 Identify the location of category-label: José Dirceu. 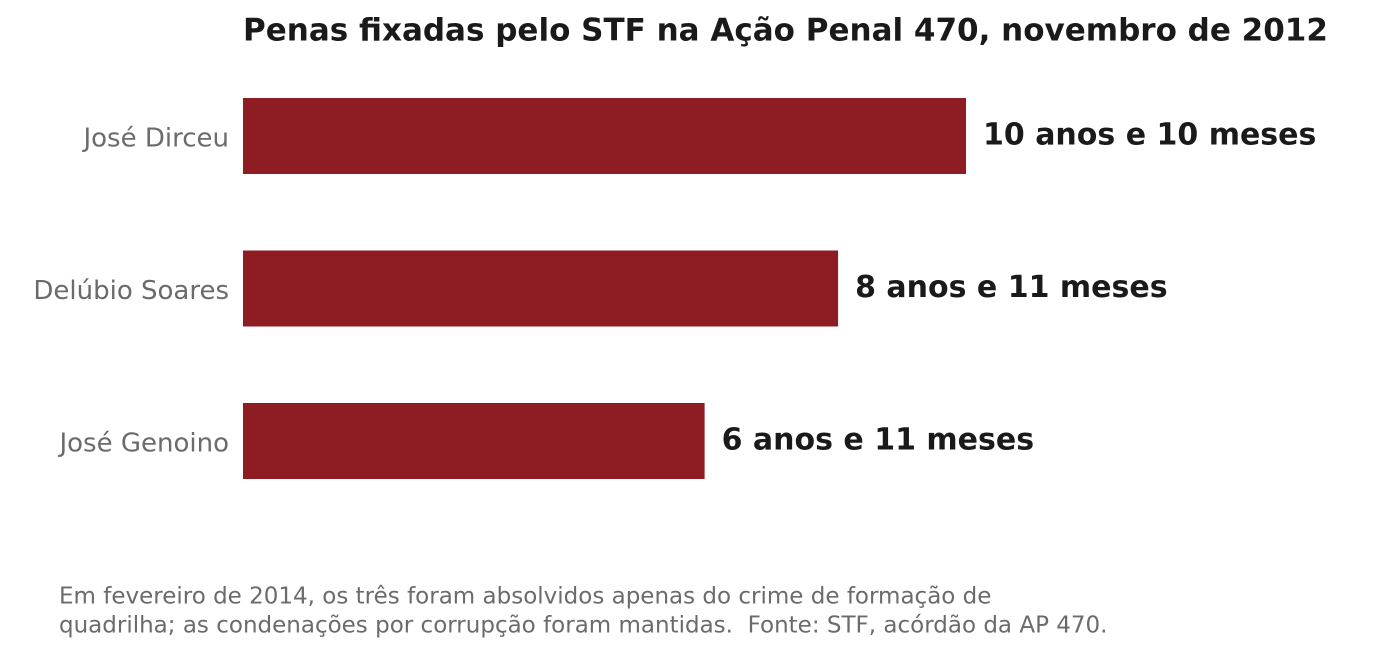
(155, 139).